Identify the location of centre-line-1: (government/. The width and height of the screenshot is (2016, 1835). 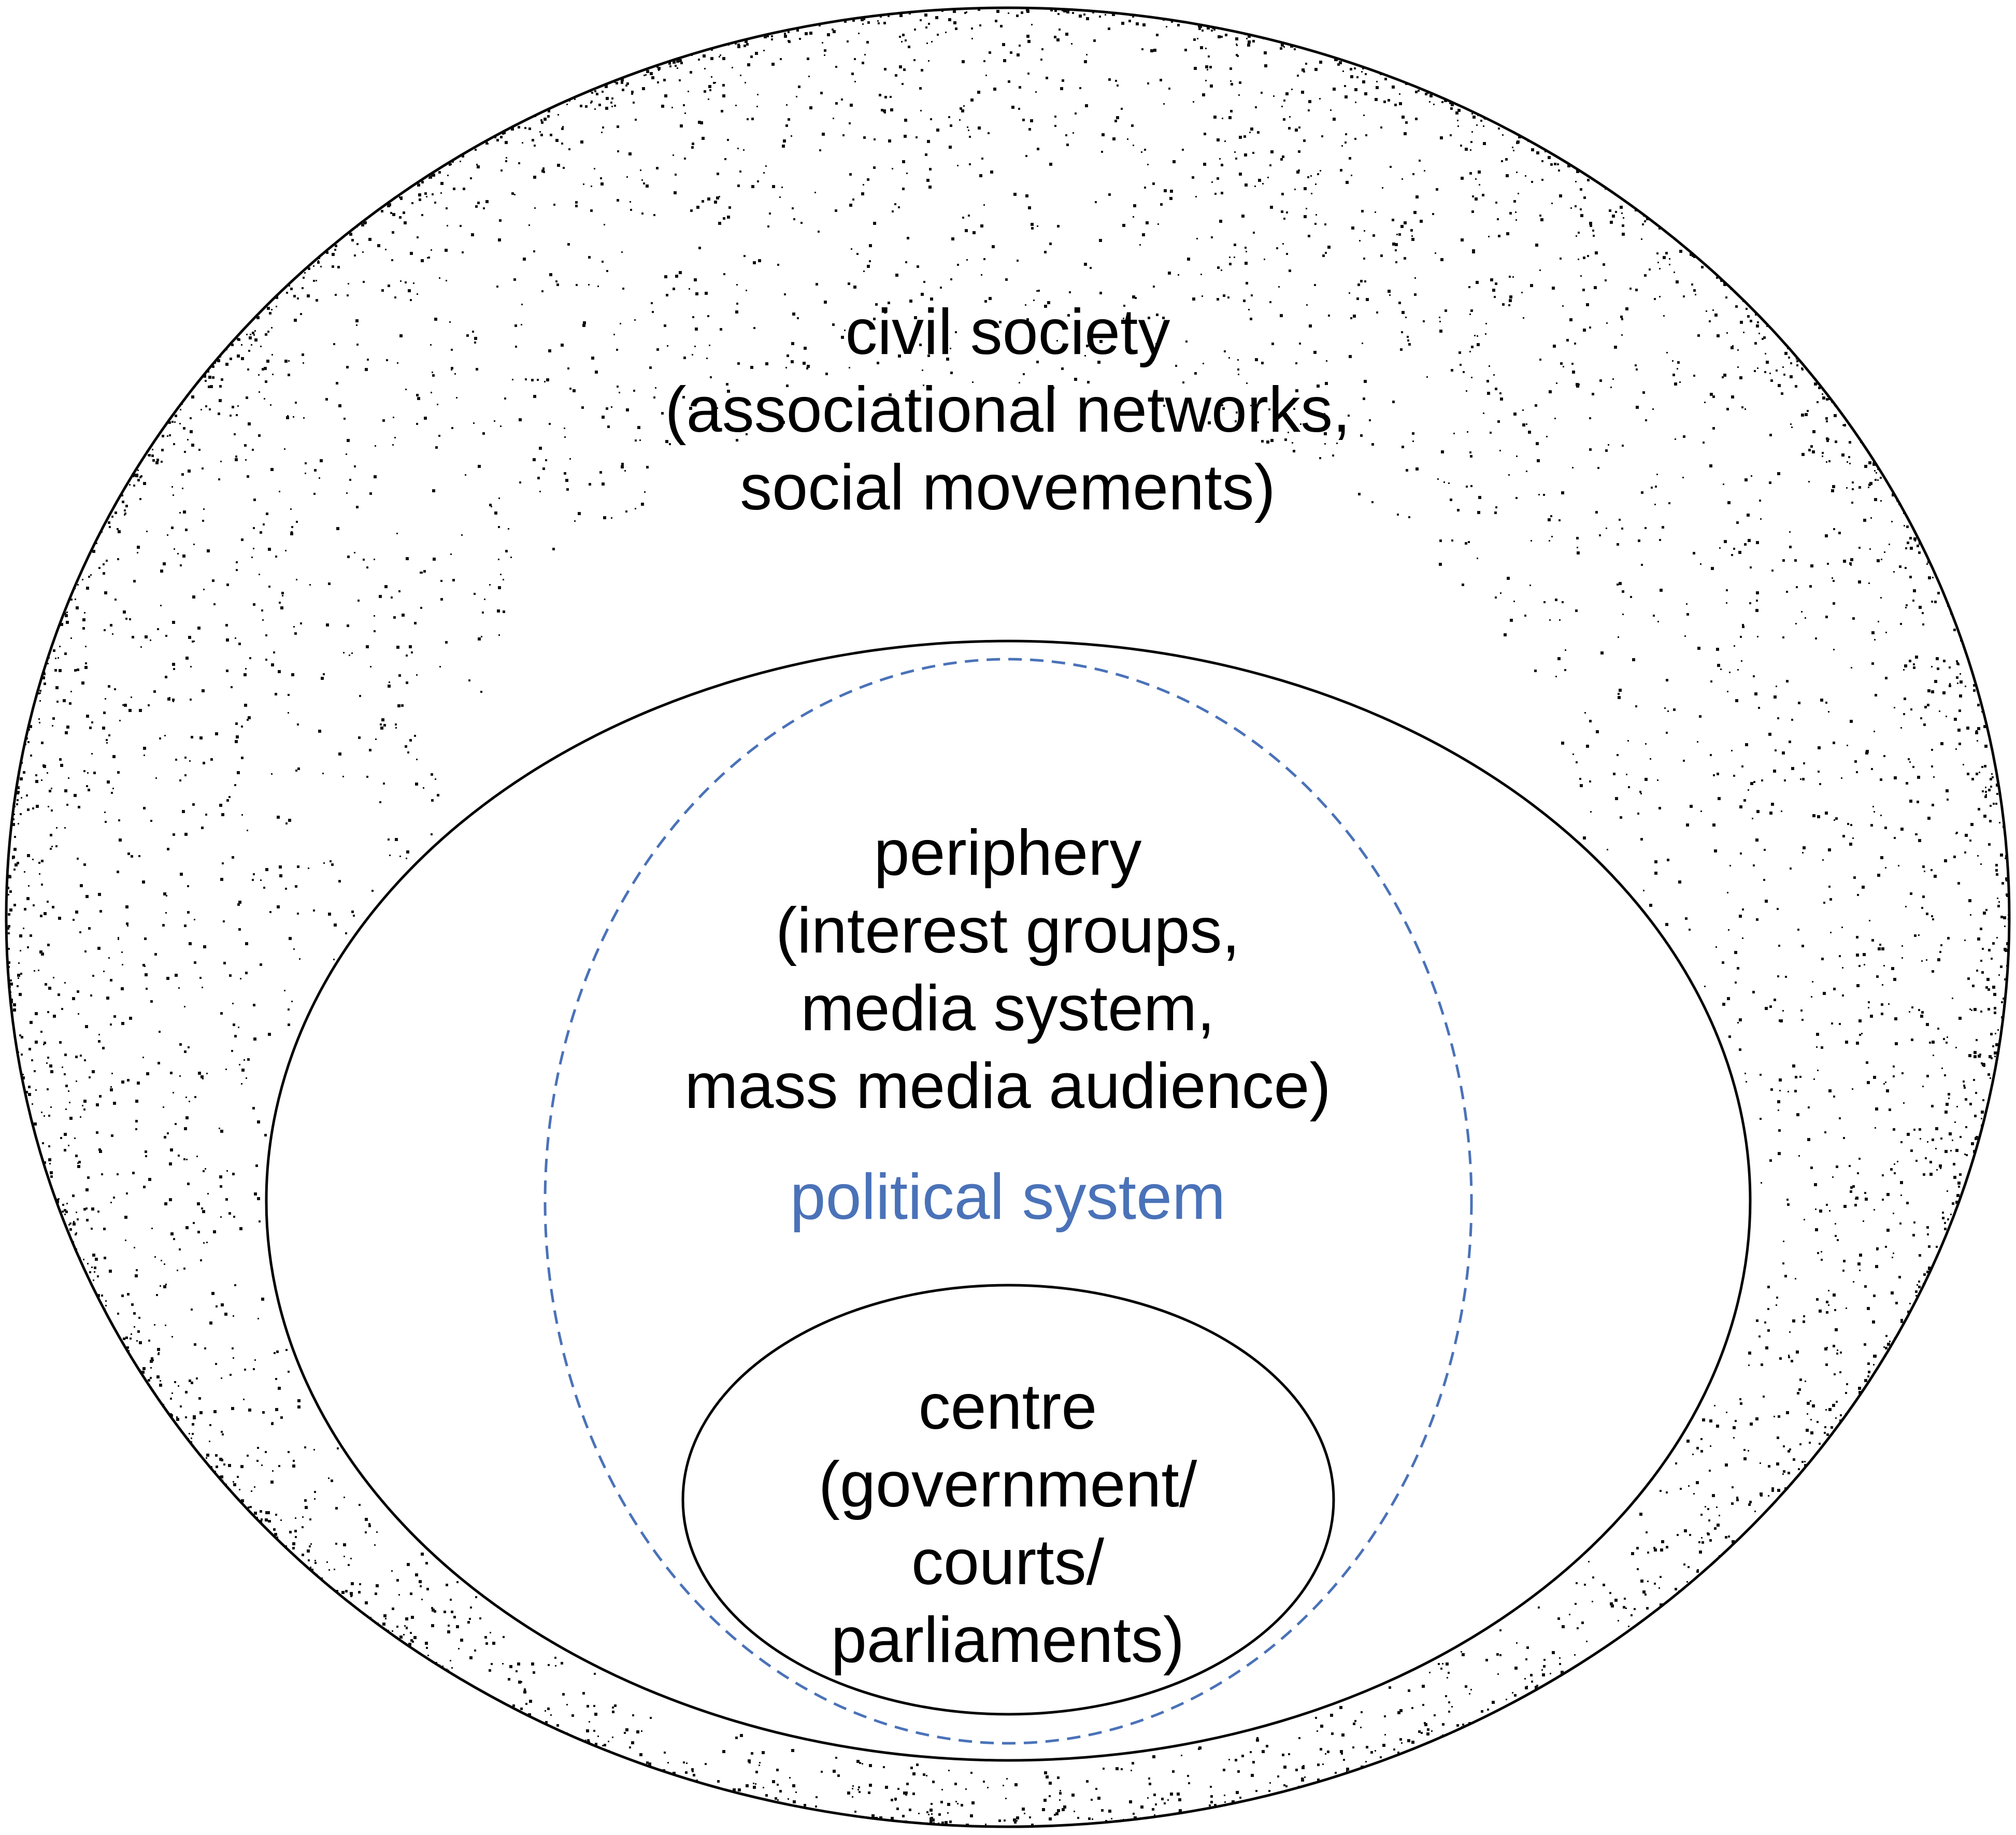
(1008, 1484).